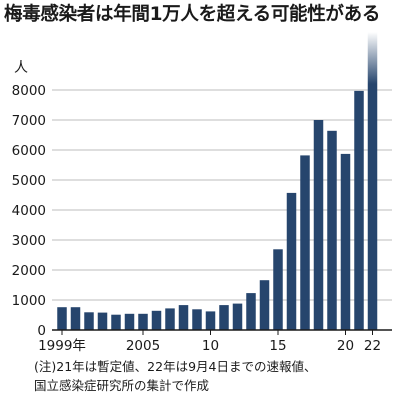 The width and height of the screenshot is (400, 400). I want to click on bar-2008, so click(183, 317).